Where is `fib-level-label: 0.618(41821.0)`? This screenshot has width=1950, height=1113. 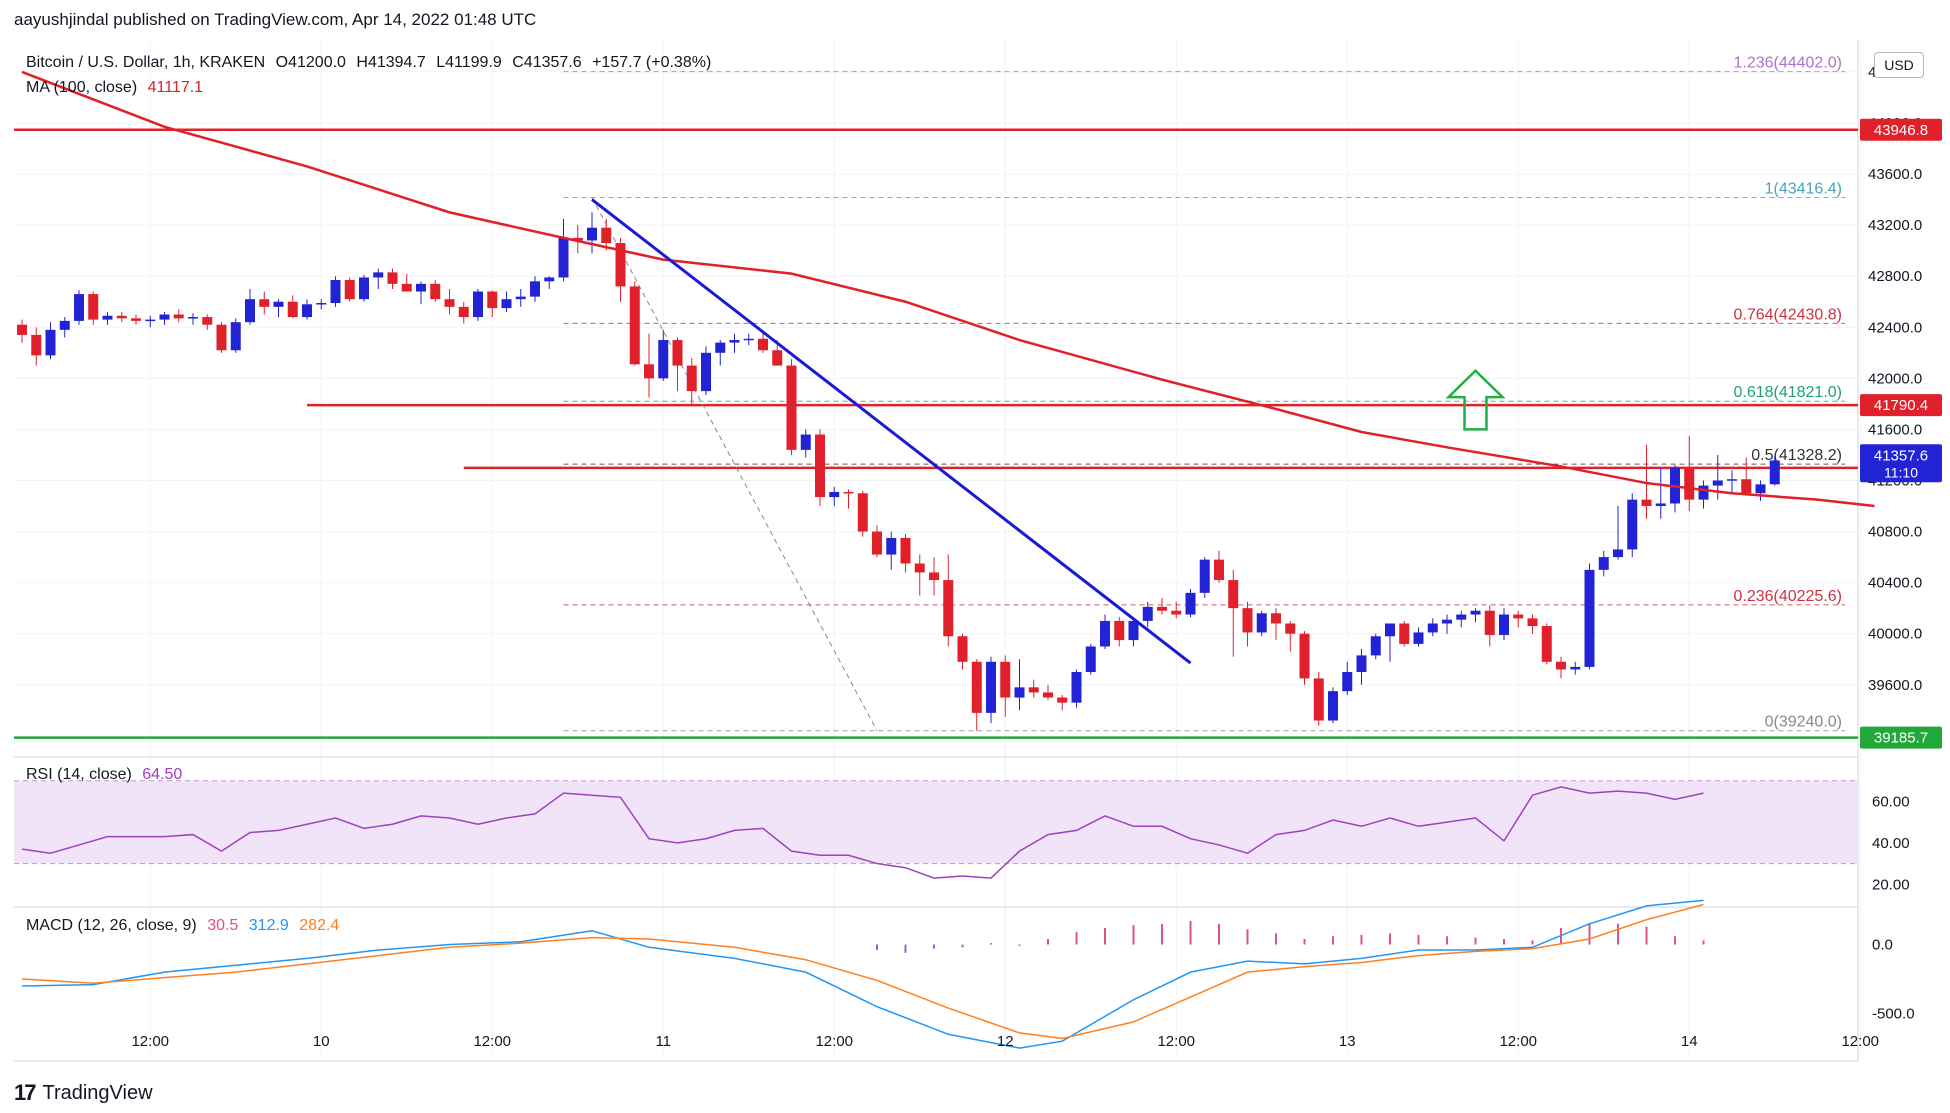
fib-level-label: 0.618(41821.0) is located at coordinates (1787, 392).